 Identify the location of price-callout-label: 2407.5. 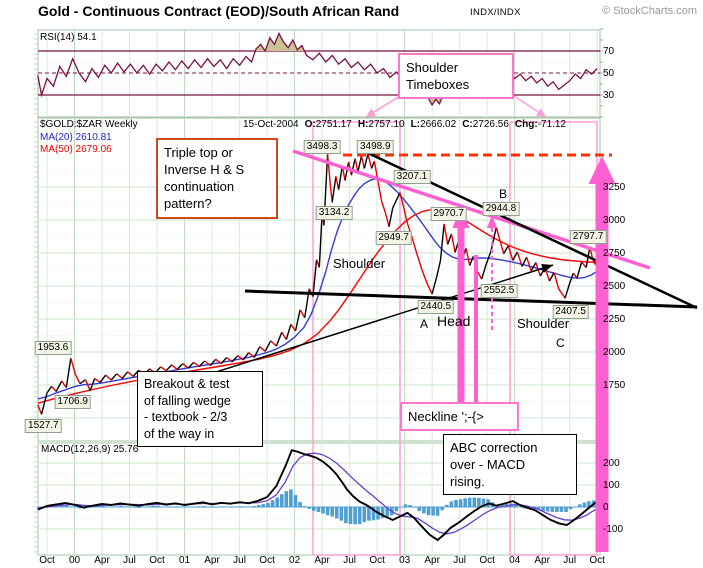
(570, 312).